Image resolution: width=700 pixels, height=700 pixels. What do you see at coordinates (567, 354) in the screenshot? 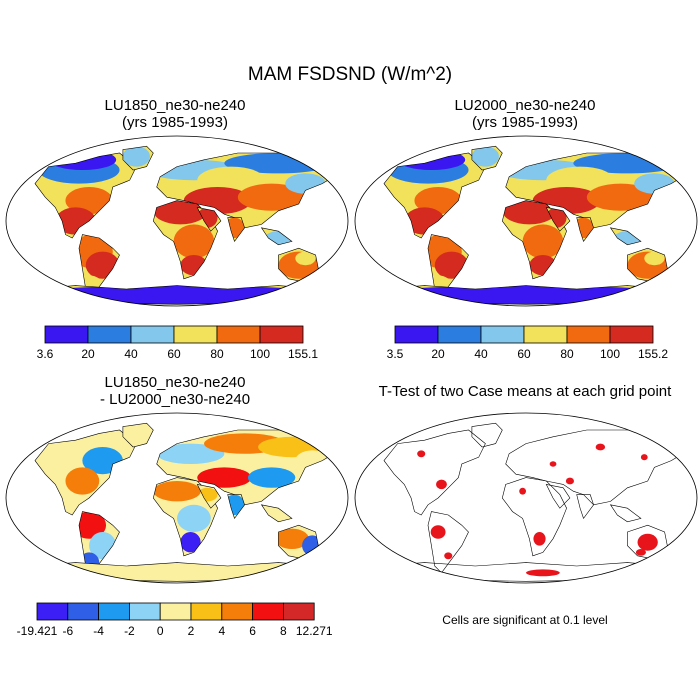
I see `colorbar-tick-label: 80` at bounding box center [567, 354].